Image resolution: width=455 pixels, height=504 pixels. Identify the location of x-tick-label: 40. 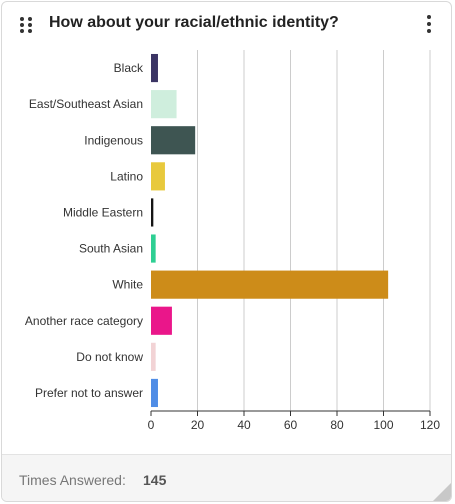
(244, 425).